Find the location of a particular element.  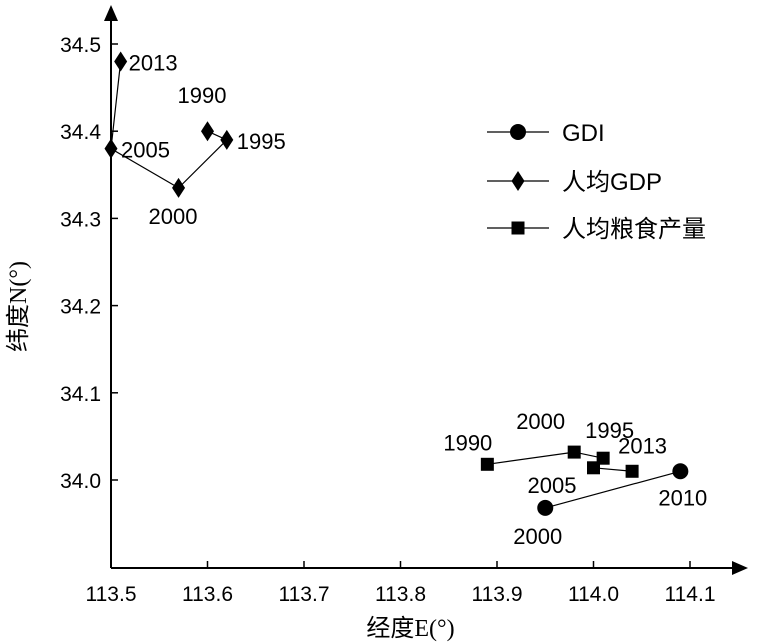

x-tick-label: 113.8 is located at coordinates (400, 594).